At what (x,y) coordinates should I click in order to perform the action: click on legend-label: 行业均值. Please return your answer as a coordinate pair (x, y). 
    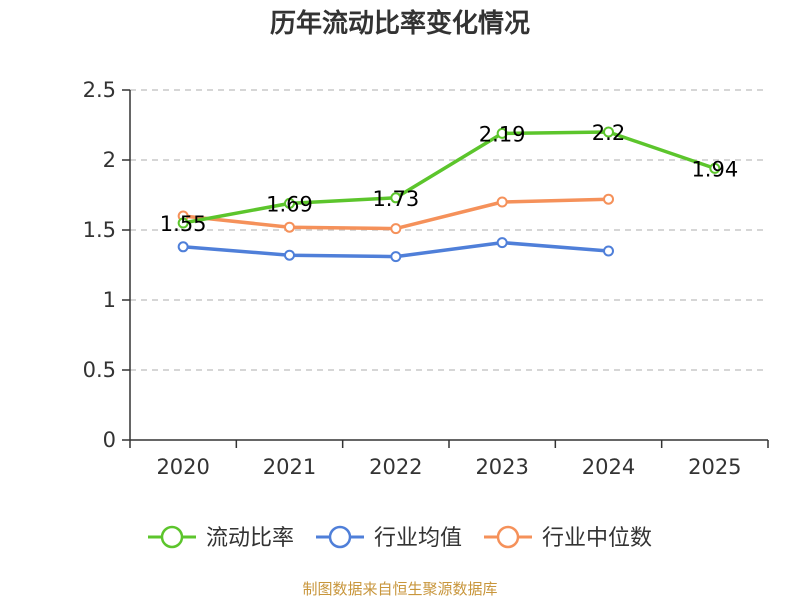
    Looking at the image, I should click on (418, 538).